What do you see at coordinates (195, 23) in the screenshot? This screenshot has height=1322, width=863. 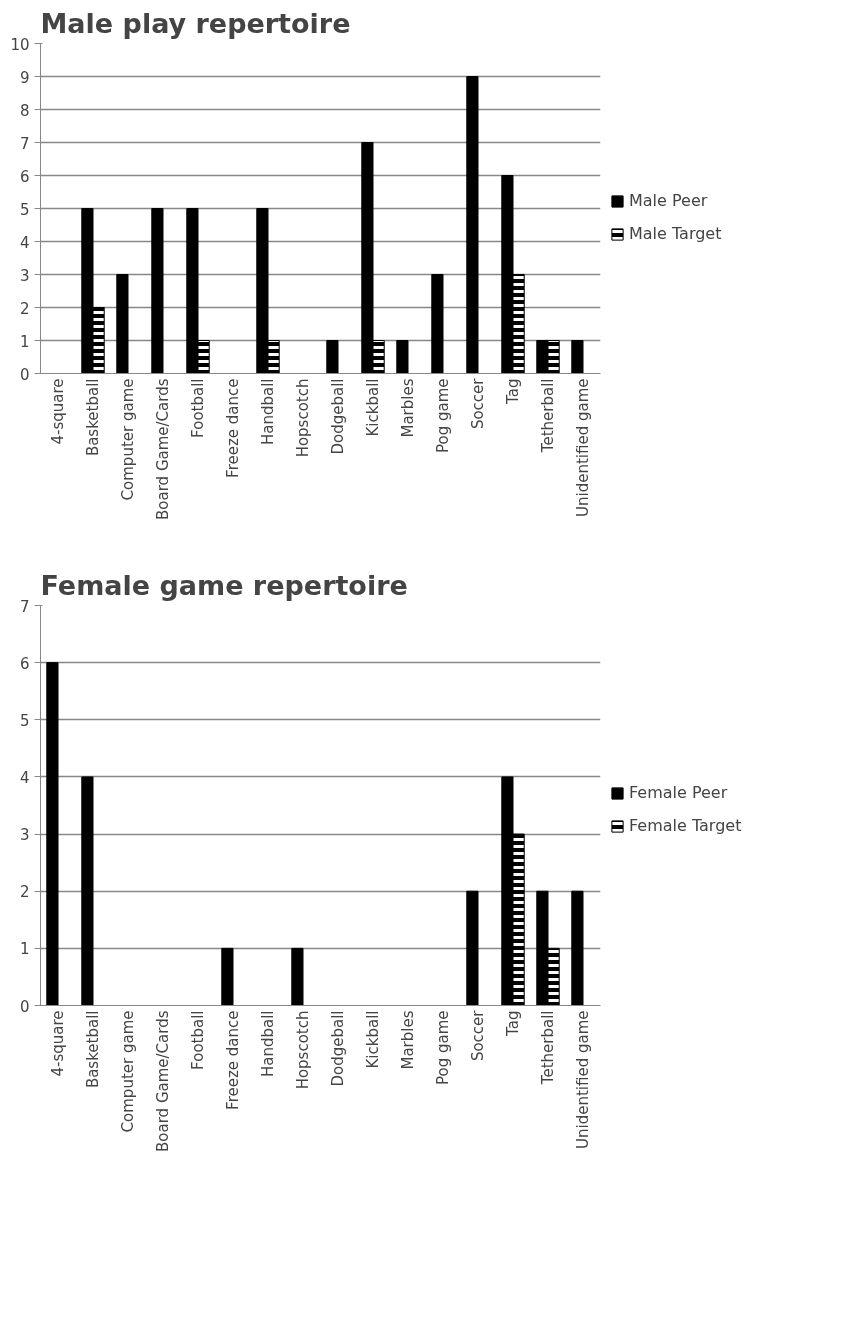 I see `chart-title: Male play repertoire` at bounding box center [195, 23].